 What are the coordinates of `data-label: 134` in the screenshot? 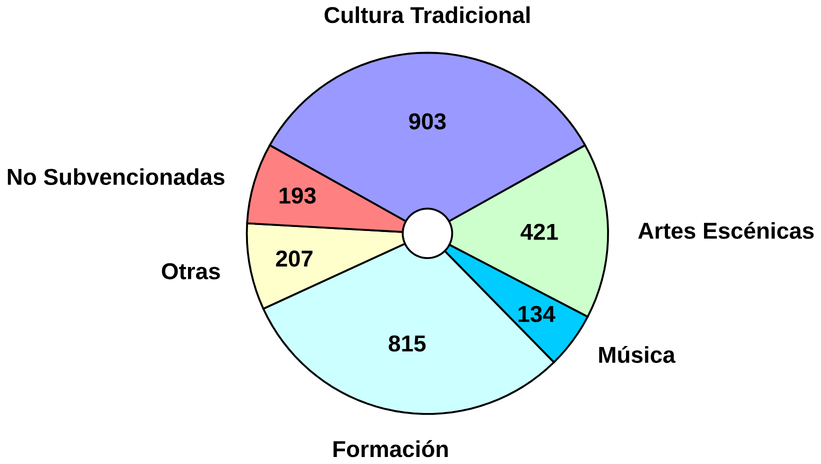 It's located at (537, 314).